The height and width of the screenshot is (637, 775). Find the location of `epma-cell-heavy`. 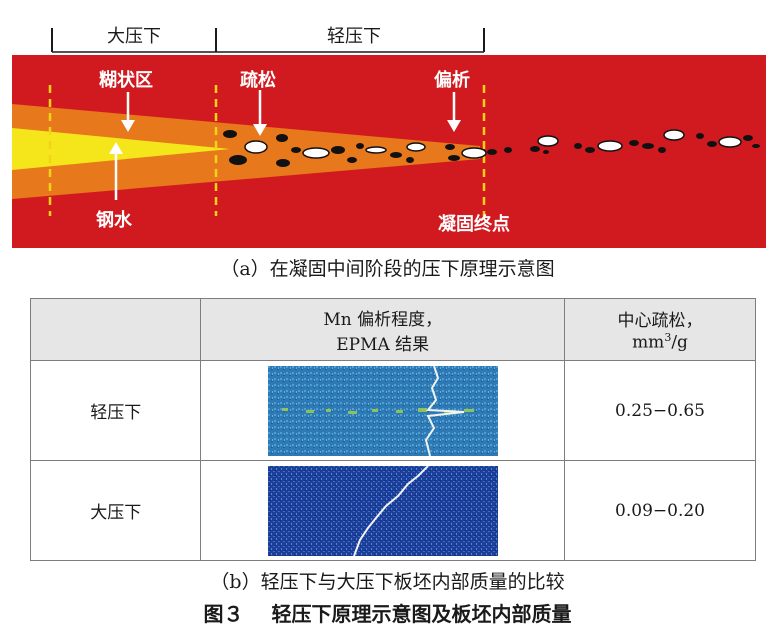

epma-cell-heavy is located at coordinates (383, 510).